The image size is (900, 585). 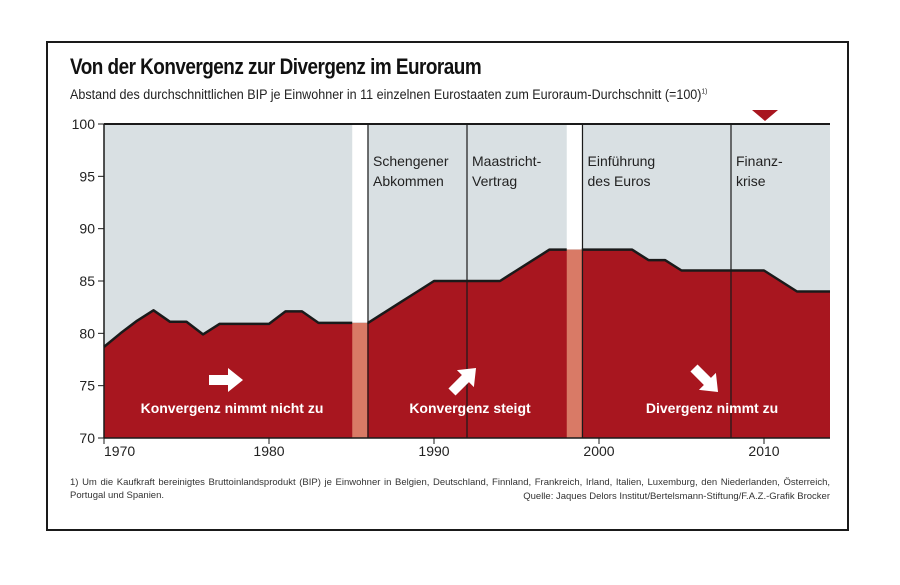 I want to click on phase-label-1: Konvergenz nimmt nicht zu, so click(x=232, y=408).